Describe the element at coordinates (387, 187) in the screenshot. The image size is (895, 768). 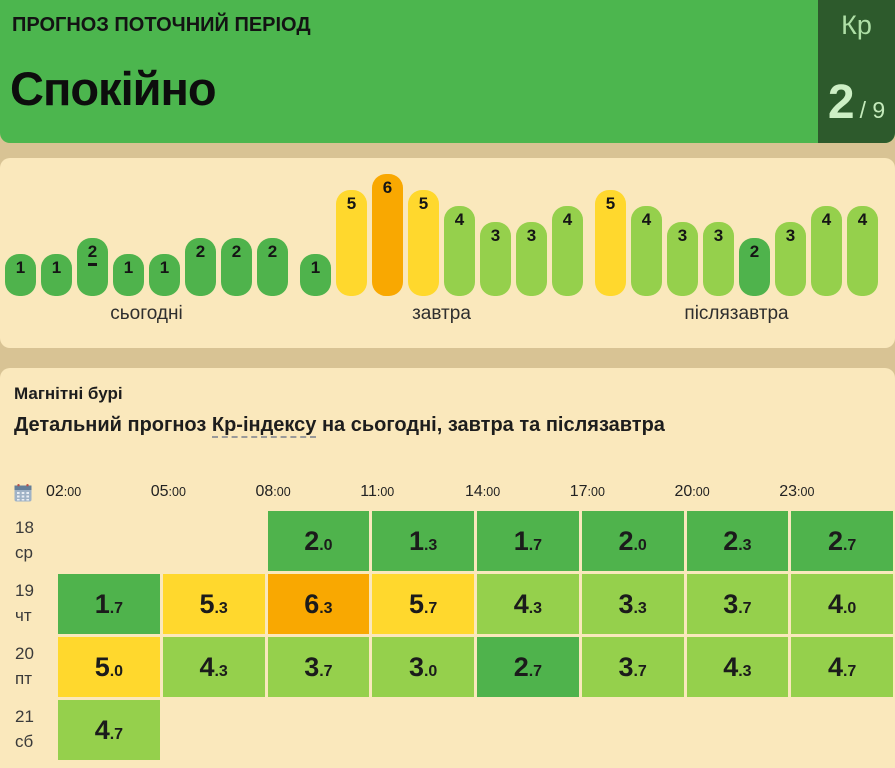
I see `kp-bar-value: 6` at that location.